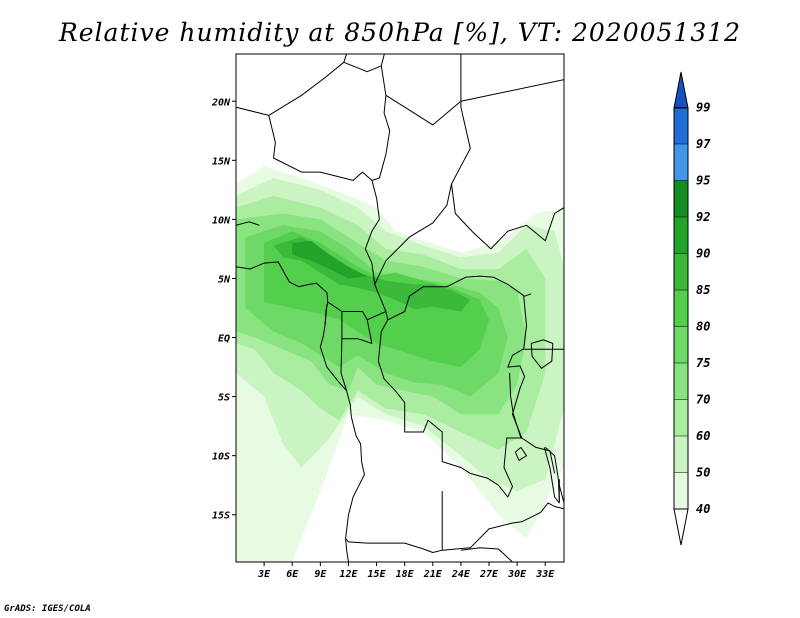 This screenshot has width=800, height=618. Describe the element at coordinates (703, 509) in the screenshot. I see `colorbar-label: 40` at that location.